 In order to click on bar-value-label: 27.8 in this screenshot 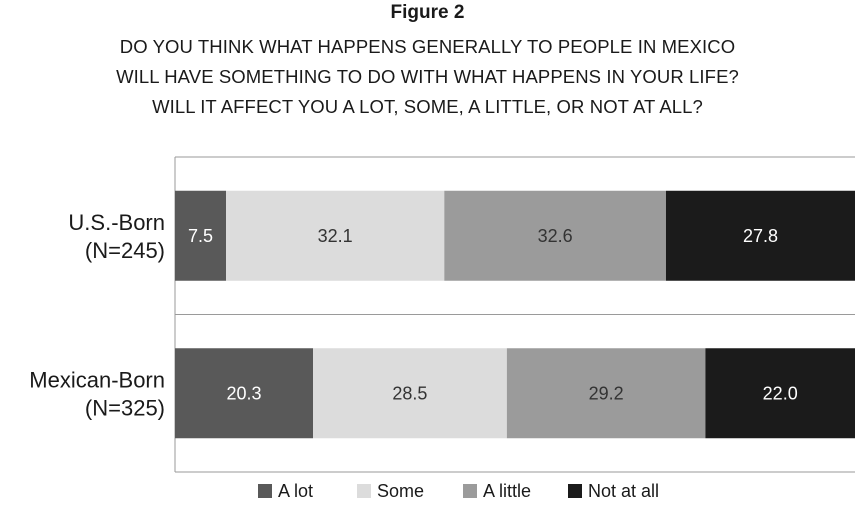, I will do `click(760, 236)`.